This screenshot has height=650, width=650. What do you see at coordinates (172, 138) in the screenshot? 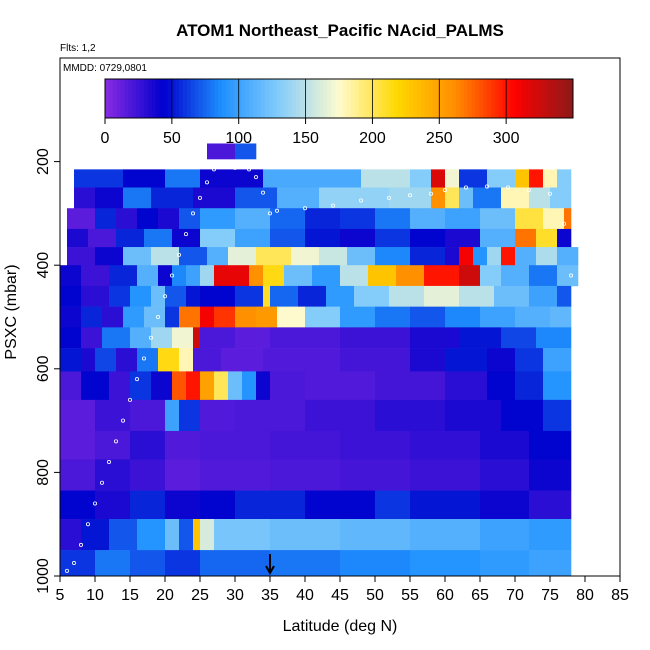
I see `colorbar-tick-label: 50` at bounding box center [172, 138].